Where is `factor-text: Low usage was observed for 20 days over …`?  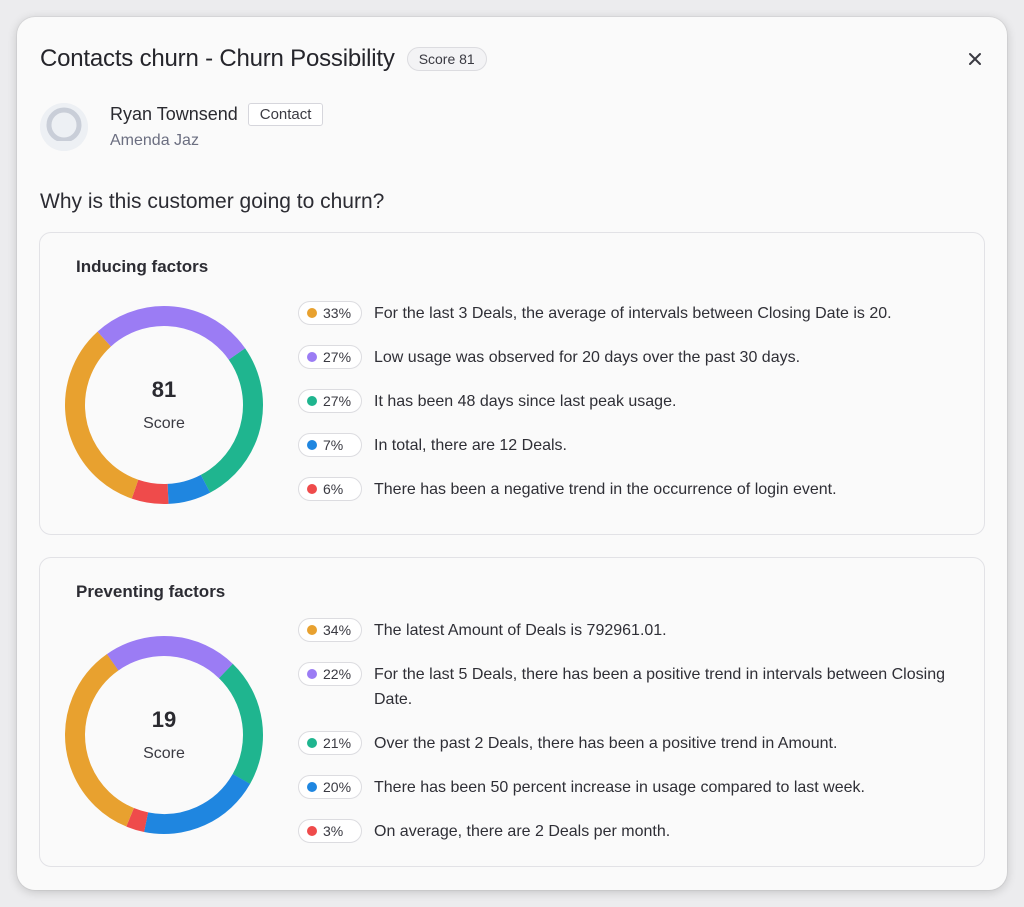 factor-text: Low usage was observed for 20 days over … is located at coordinates (587, 357).